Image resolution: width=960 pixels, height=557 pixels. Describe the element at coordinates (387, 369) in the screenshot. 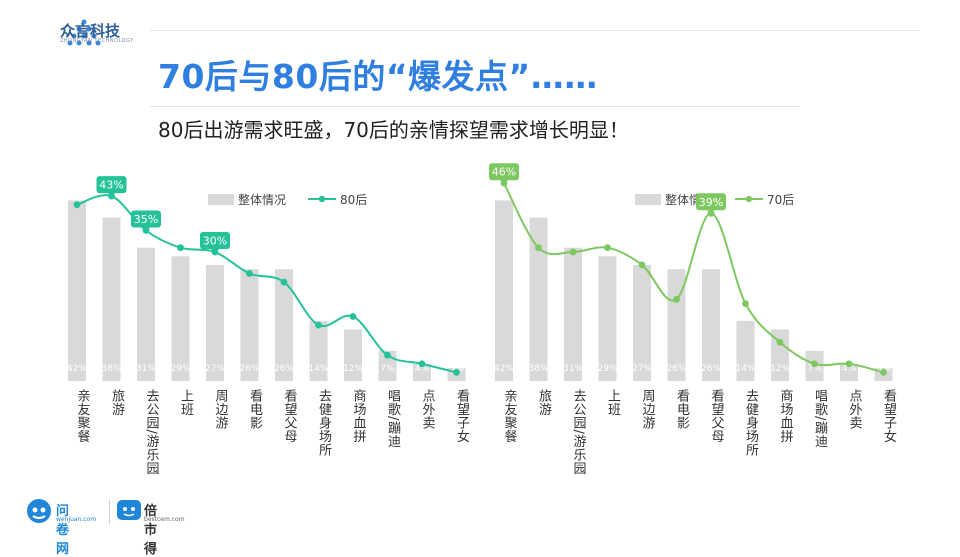

I see `bar-value-label: 7%` at that location.